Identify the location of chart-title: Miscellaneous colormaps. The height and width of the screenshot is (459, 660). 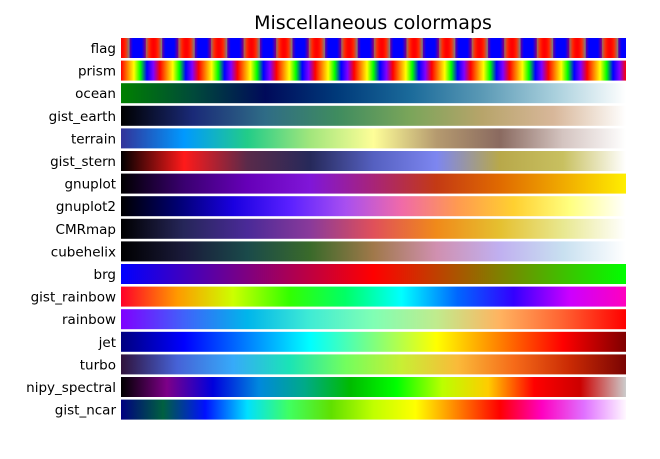
(373, 23).